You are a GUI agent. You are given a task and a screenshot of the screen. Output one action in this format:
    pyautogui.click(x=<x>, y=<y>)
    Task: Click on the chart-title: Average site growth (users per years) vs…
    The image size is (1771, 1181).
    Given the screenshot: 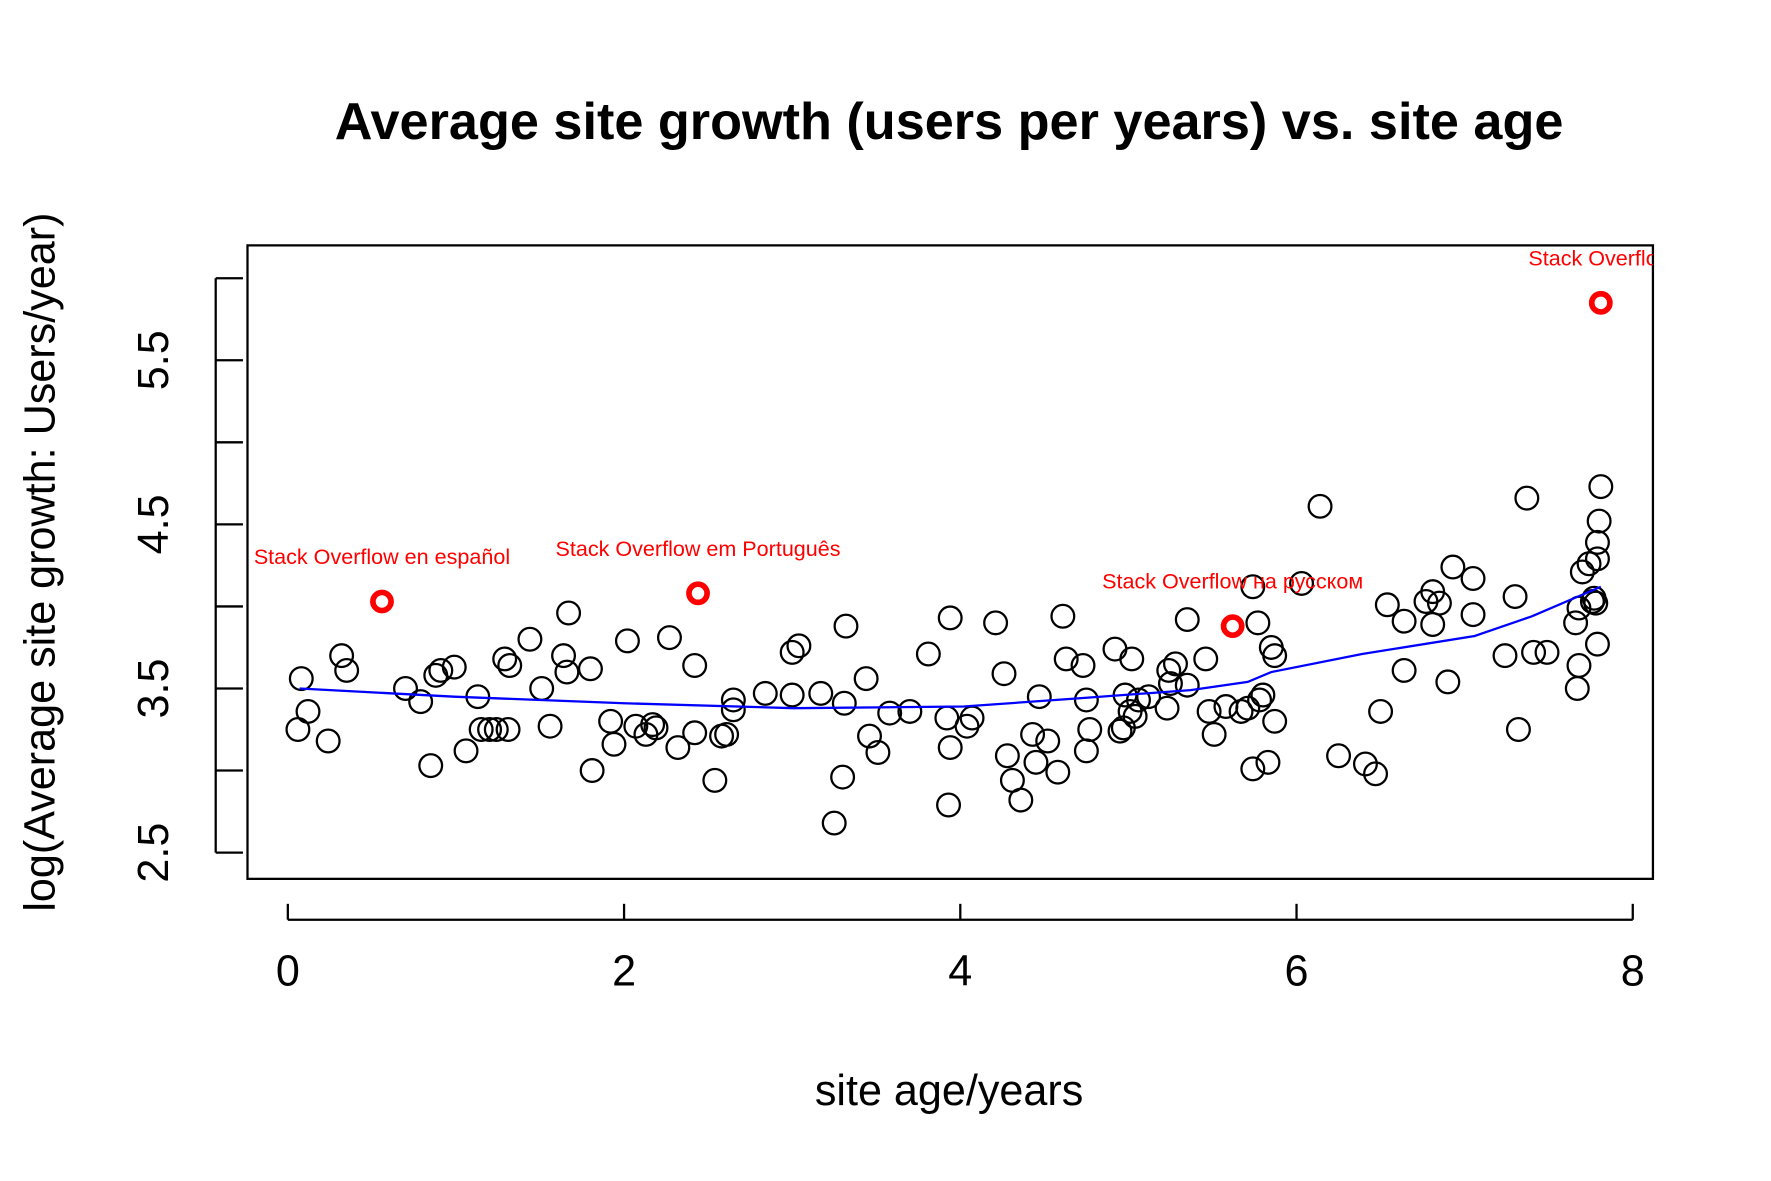 What is the action you would take?
    pyautogui.click(x=949, y=122)
    